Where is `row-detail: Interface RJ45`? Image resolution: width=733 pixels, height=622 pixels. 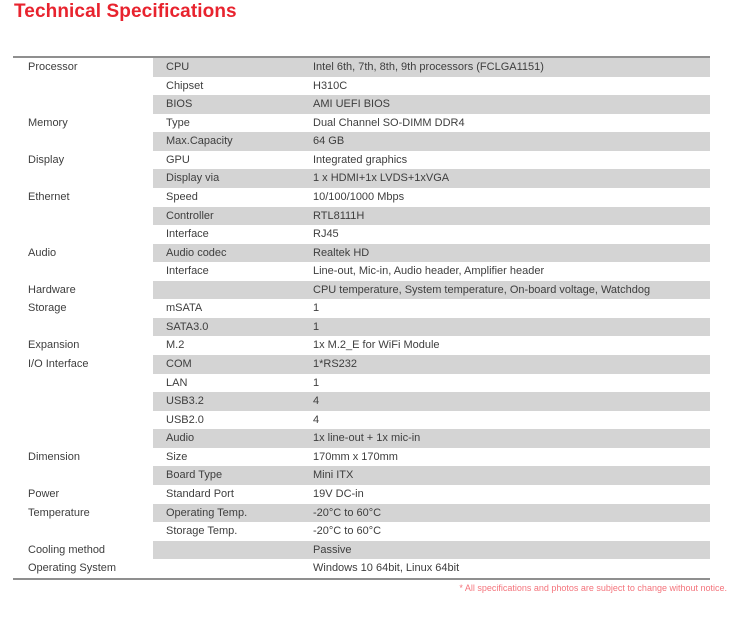 row-detail: Interface RJ45 is located at coordinates (431, 234).